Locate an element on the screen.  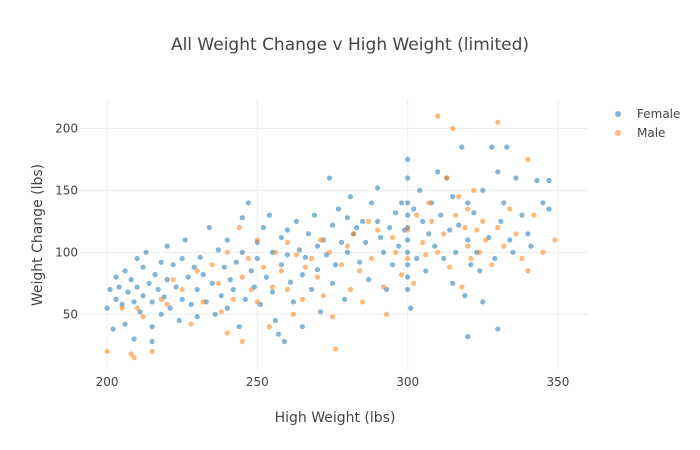
legend-item-female: Female is located at coordinates (647, 114).